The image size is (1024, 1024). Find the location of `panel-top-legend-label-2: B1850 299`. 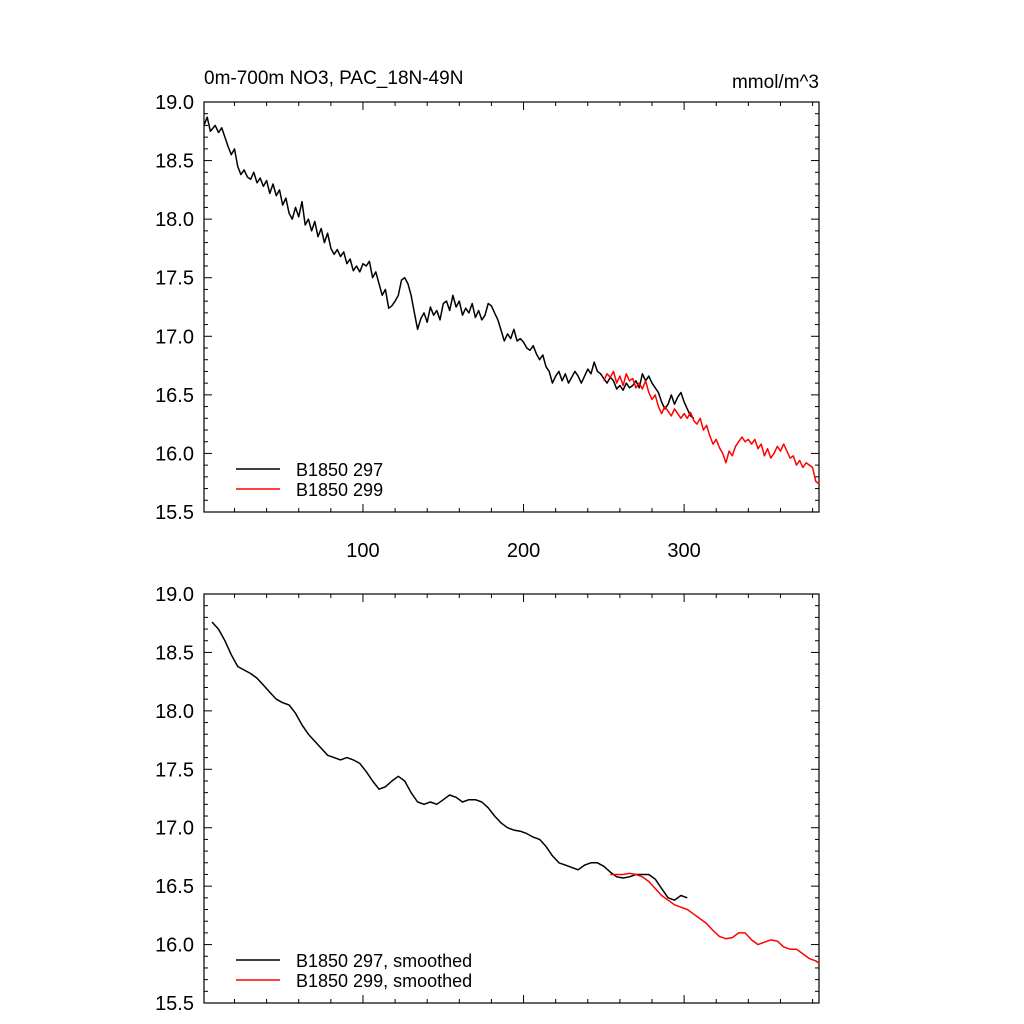

panel-top-legend-label-2: B1850 299 is located at coordinates (339, 490).